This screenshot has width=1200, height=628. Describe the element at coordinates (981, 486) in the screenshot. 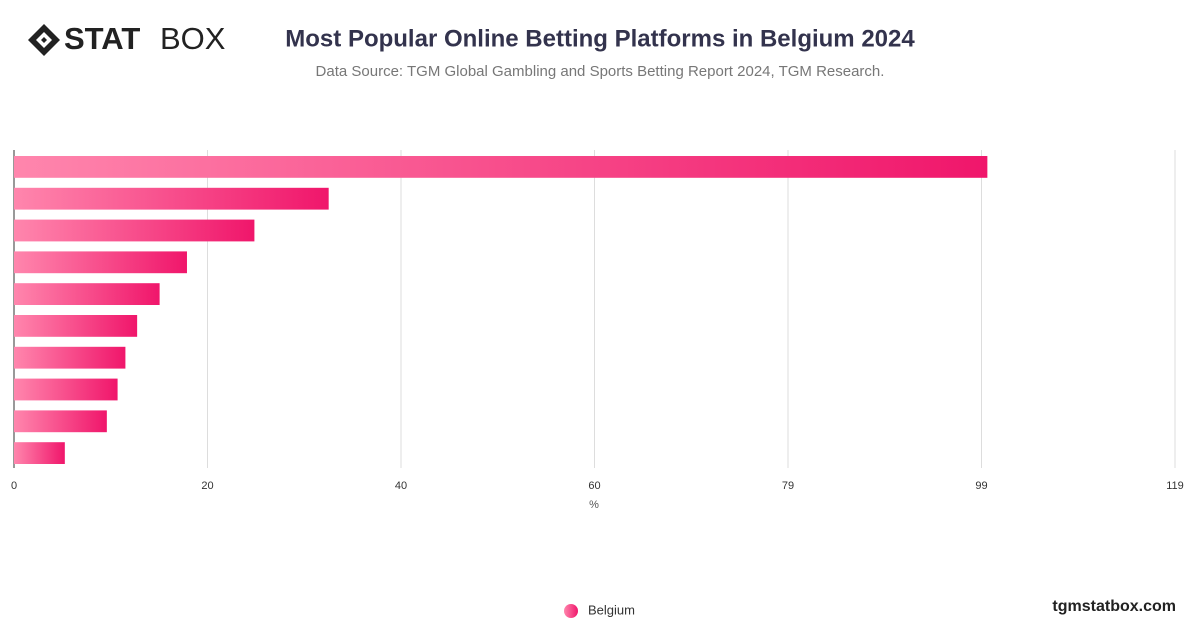

I see `x-tick-label: 99` at that location.